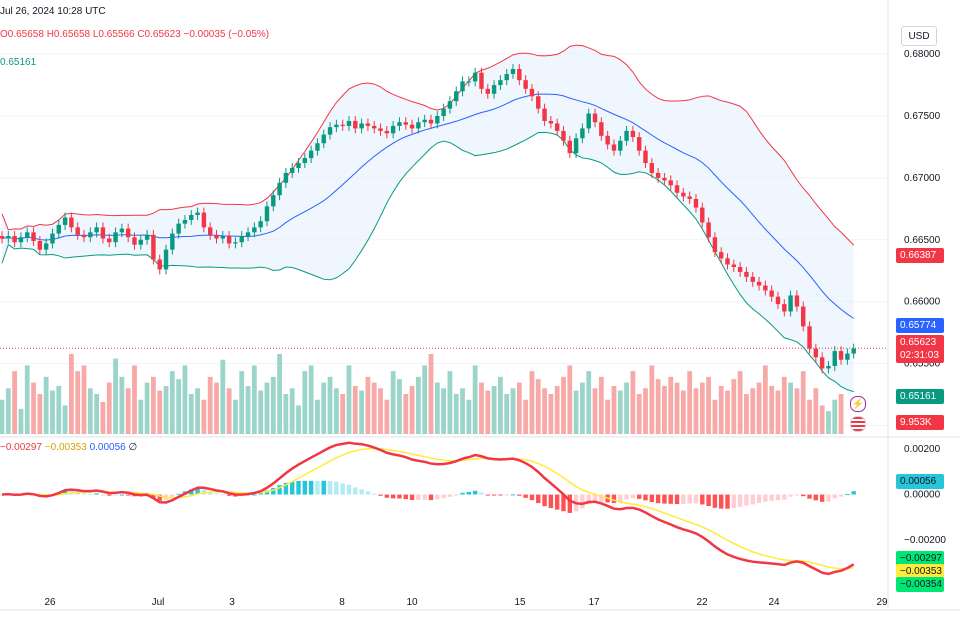 Image resolution: width=960 pixels, height=640 pixels. I want to click on us-flag-icon, so click(858, 424).